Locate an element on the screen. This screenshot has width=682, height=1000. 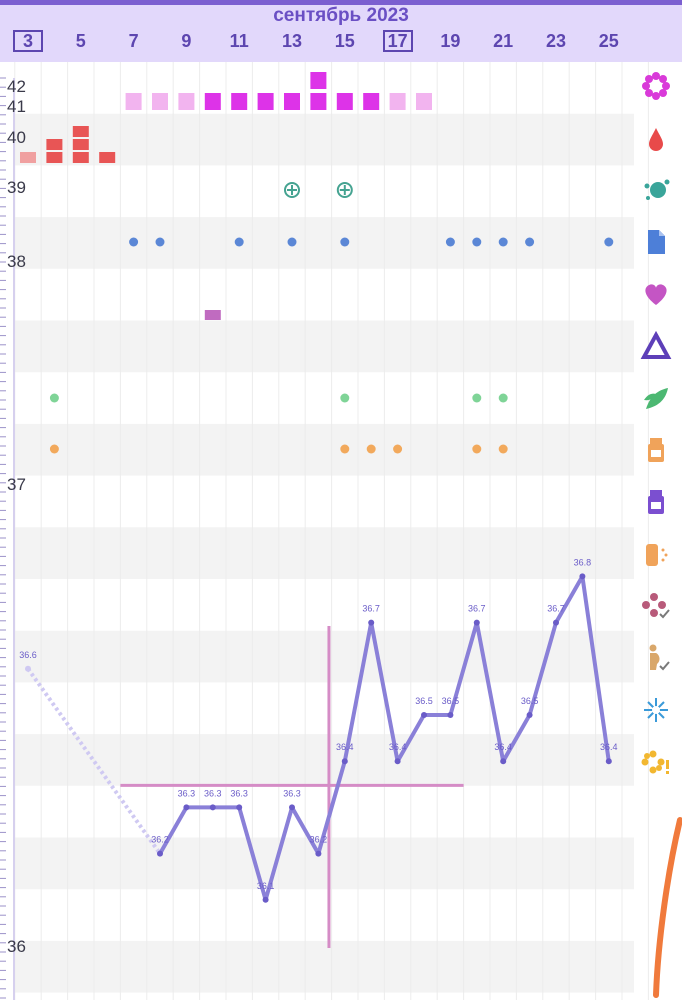
y-tick-label: 37 is located at coordinates (16, 484).